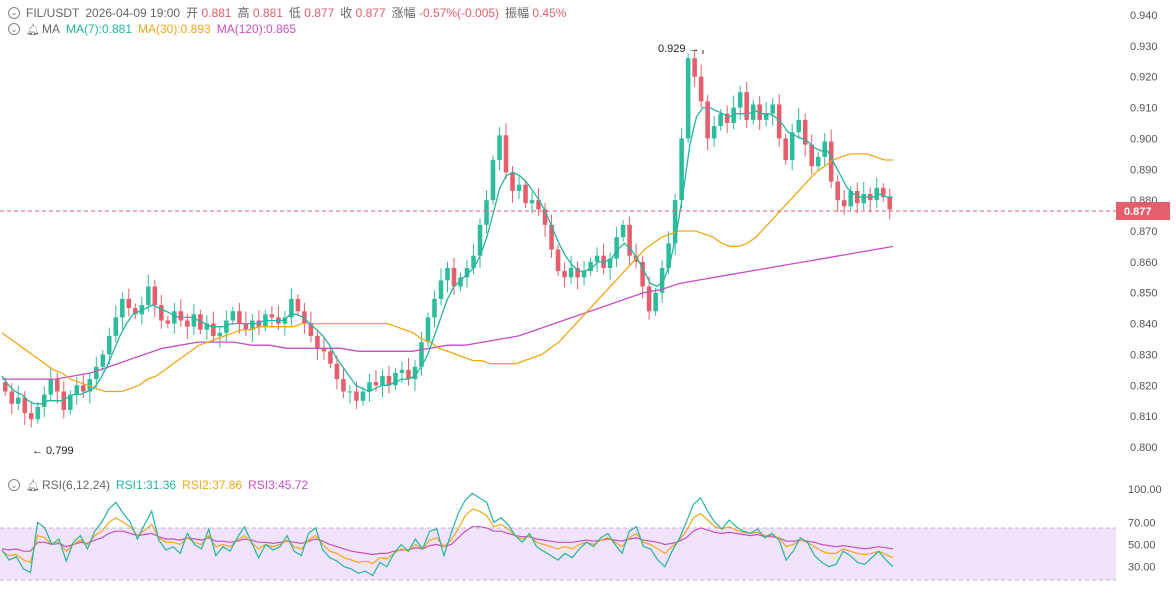 The width and height of the screenshot is (1176, 614). I want to click on rsi-axis: 100.00 70.00 50.00 30.00, so click(1145, 529).